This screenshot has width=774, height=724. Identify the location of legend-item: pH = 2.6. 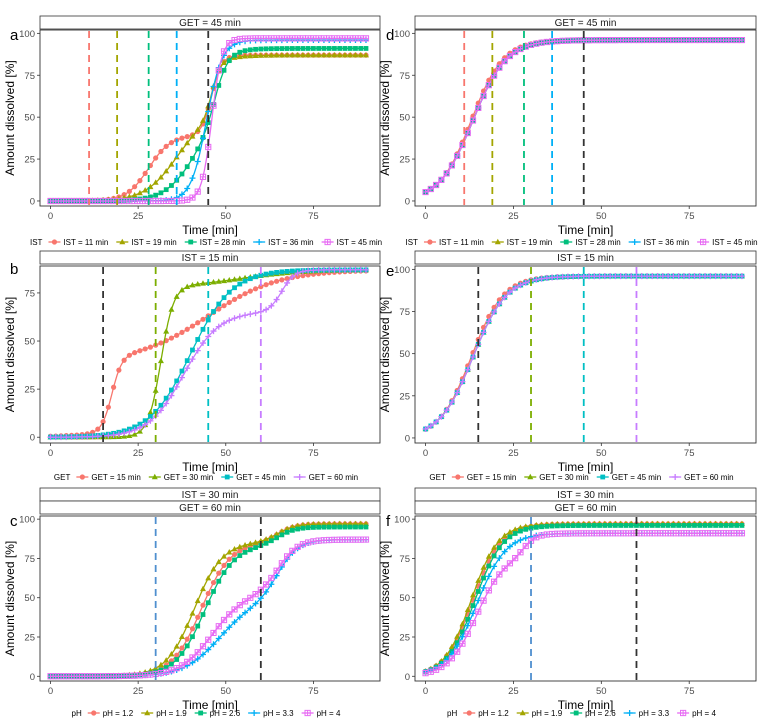
(217, 713).